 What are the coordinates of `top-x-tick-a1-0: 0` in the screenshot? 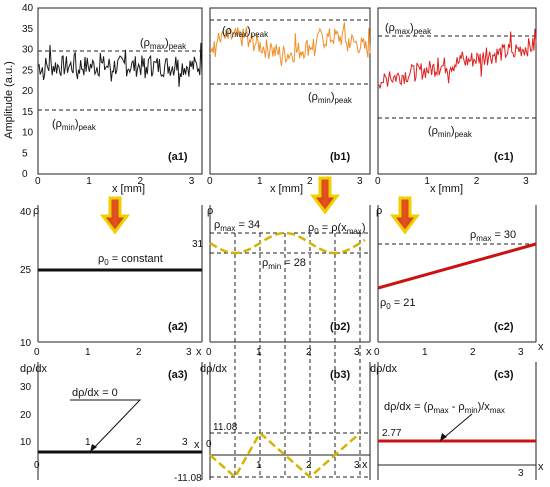 It's located at (38, 181).